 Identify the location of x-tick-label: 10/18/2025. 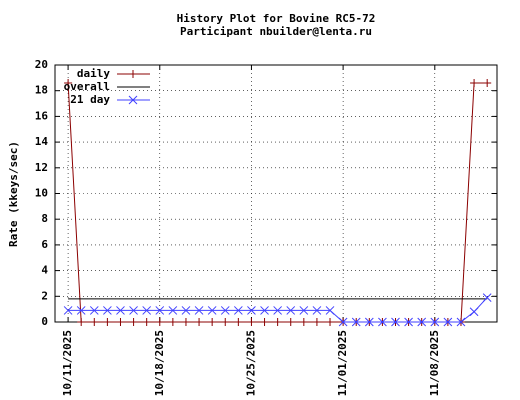
(159, 363).